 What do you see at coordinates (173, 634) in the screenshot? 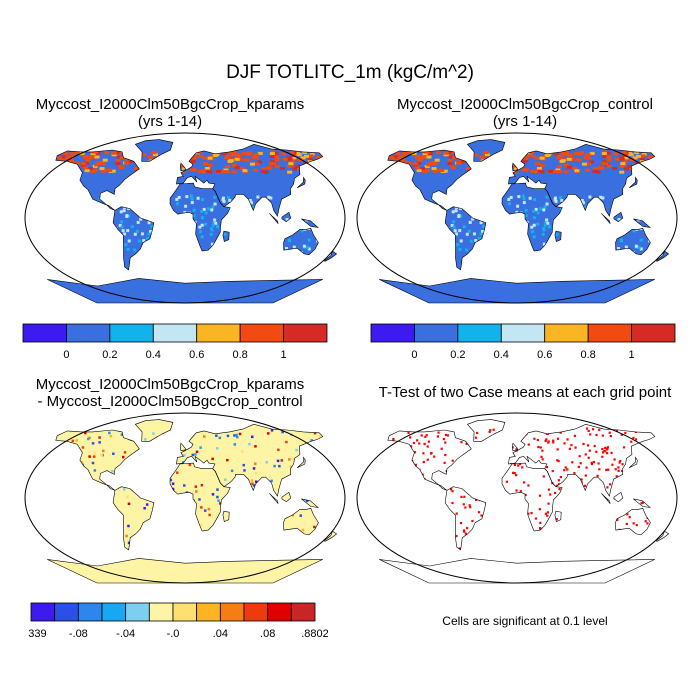
I see `colorbar-label: -.0` at bounding box center [173, 634].